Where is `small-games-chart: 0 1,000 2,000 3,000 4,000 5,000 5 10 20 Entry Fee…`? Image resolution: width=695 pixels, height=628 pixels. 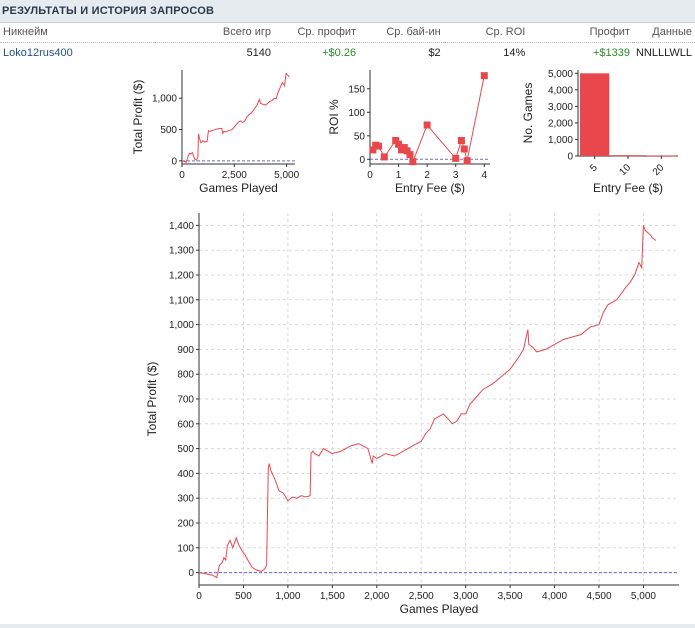
small-games-chart: 0 1,000 2,000 3,000 4,000 5,000 5 10 20 Entry Fee… is located at coordinates (599, 132).